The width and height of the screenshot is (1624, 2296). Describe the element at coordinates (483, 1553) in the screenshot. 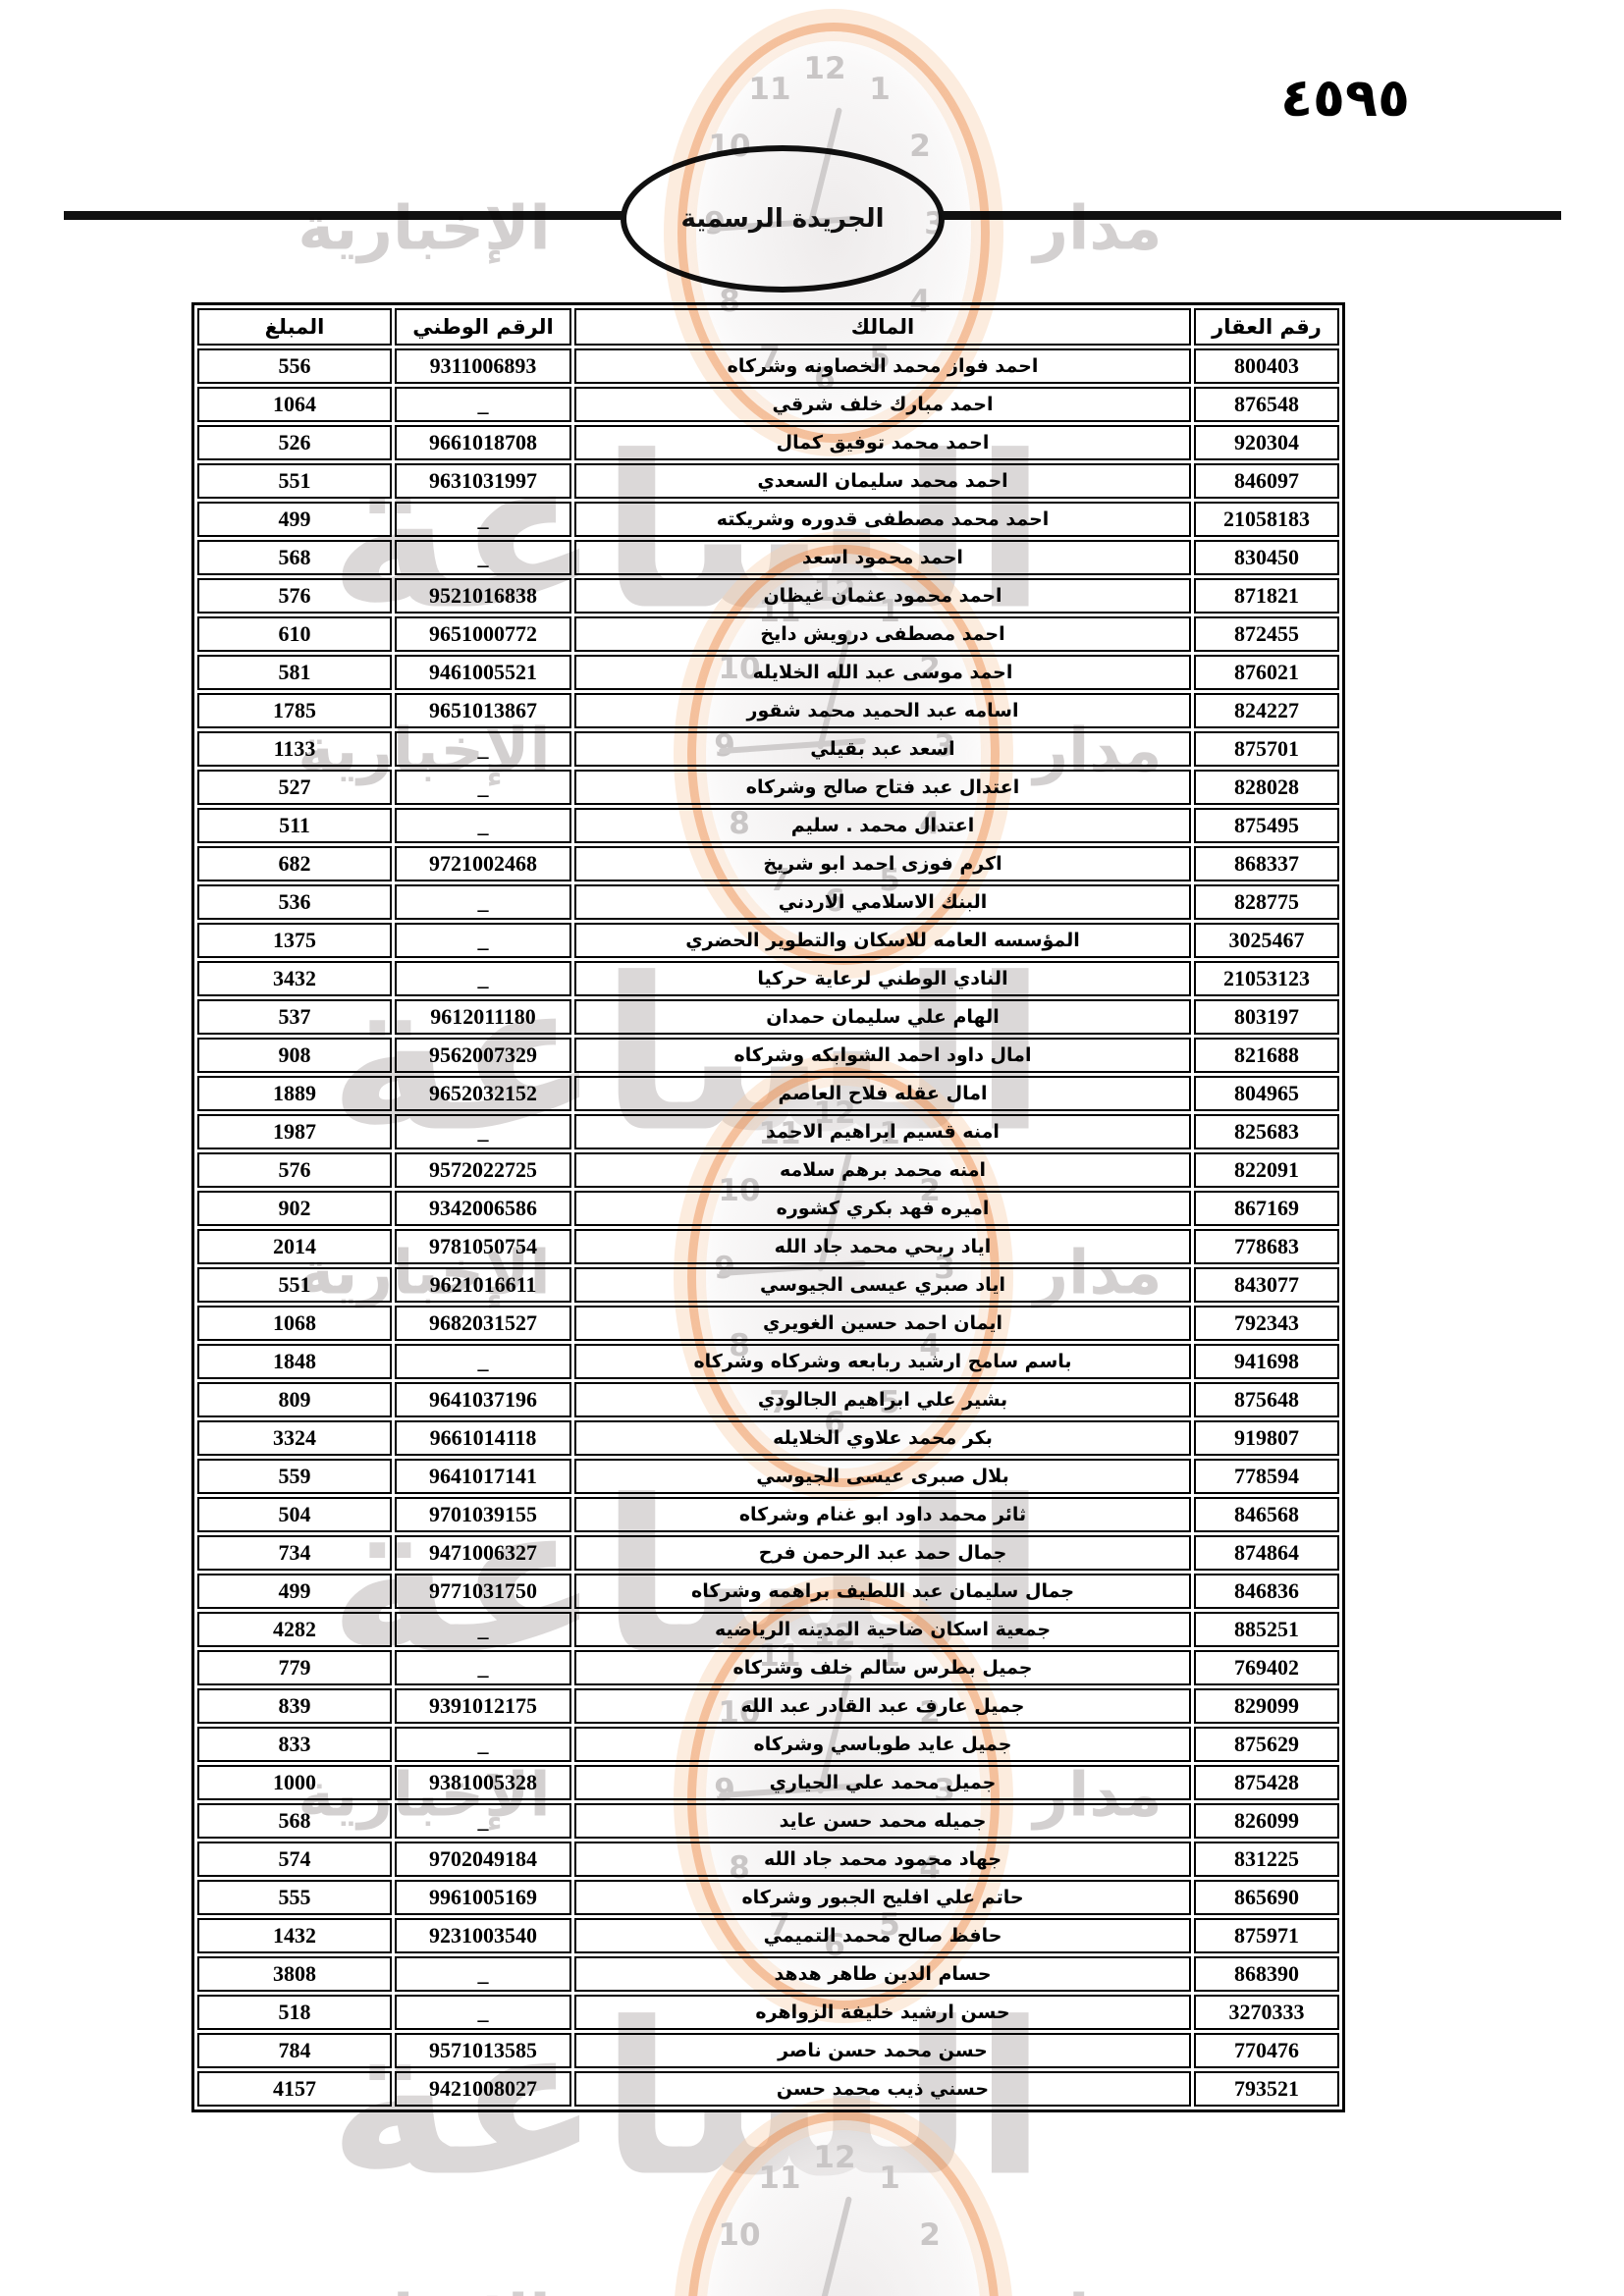

I see `cell-national-id: 9471006327` at that location.